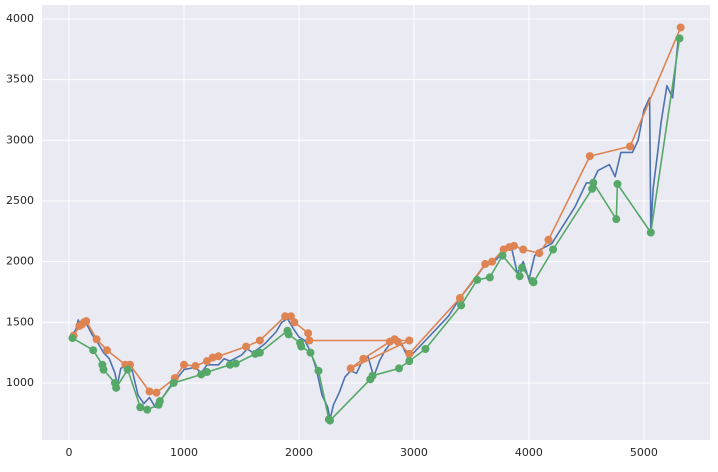 The height and width of the screenshot is (472, 718). I want to click on y-tick-label: 2000, so click(20, 261).